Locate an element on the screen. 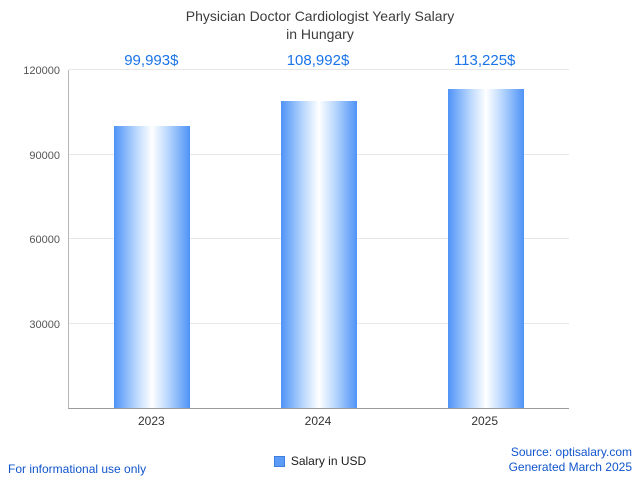 The width and height of the screenshot is (640, 480). x-tick-label: 2024 is located at coordinates (318, 421).